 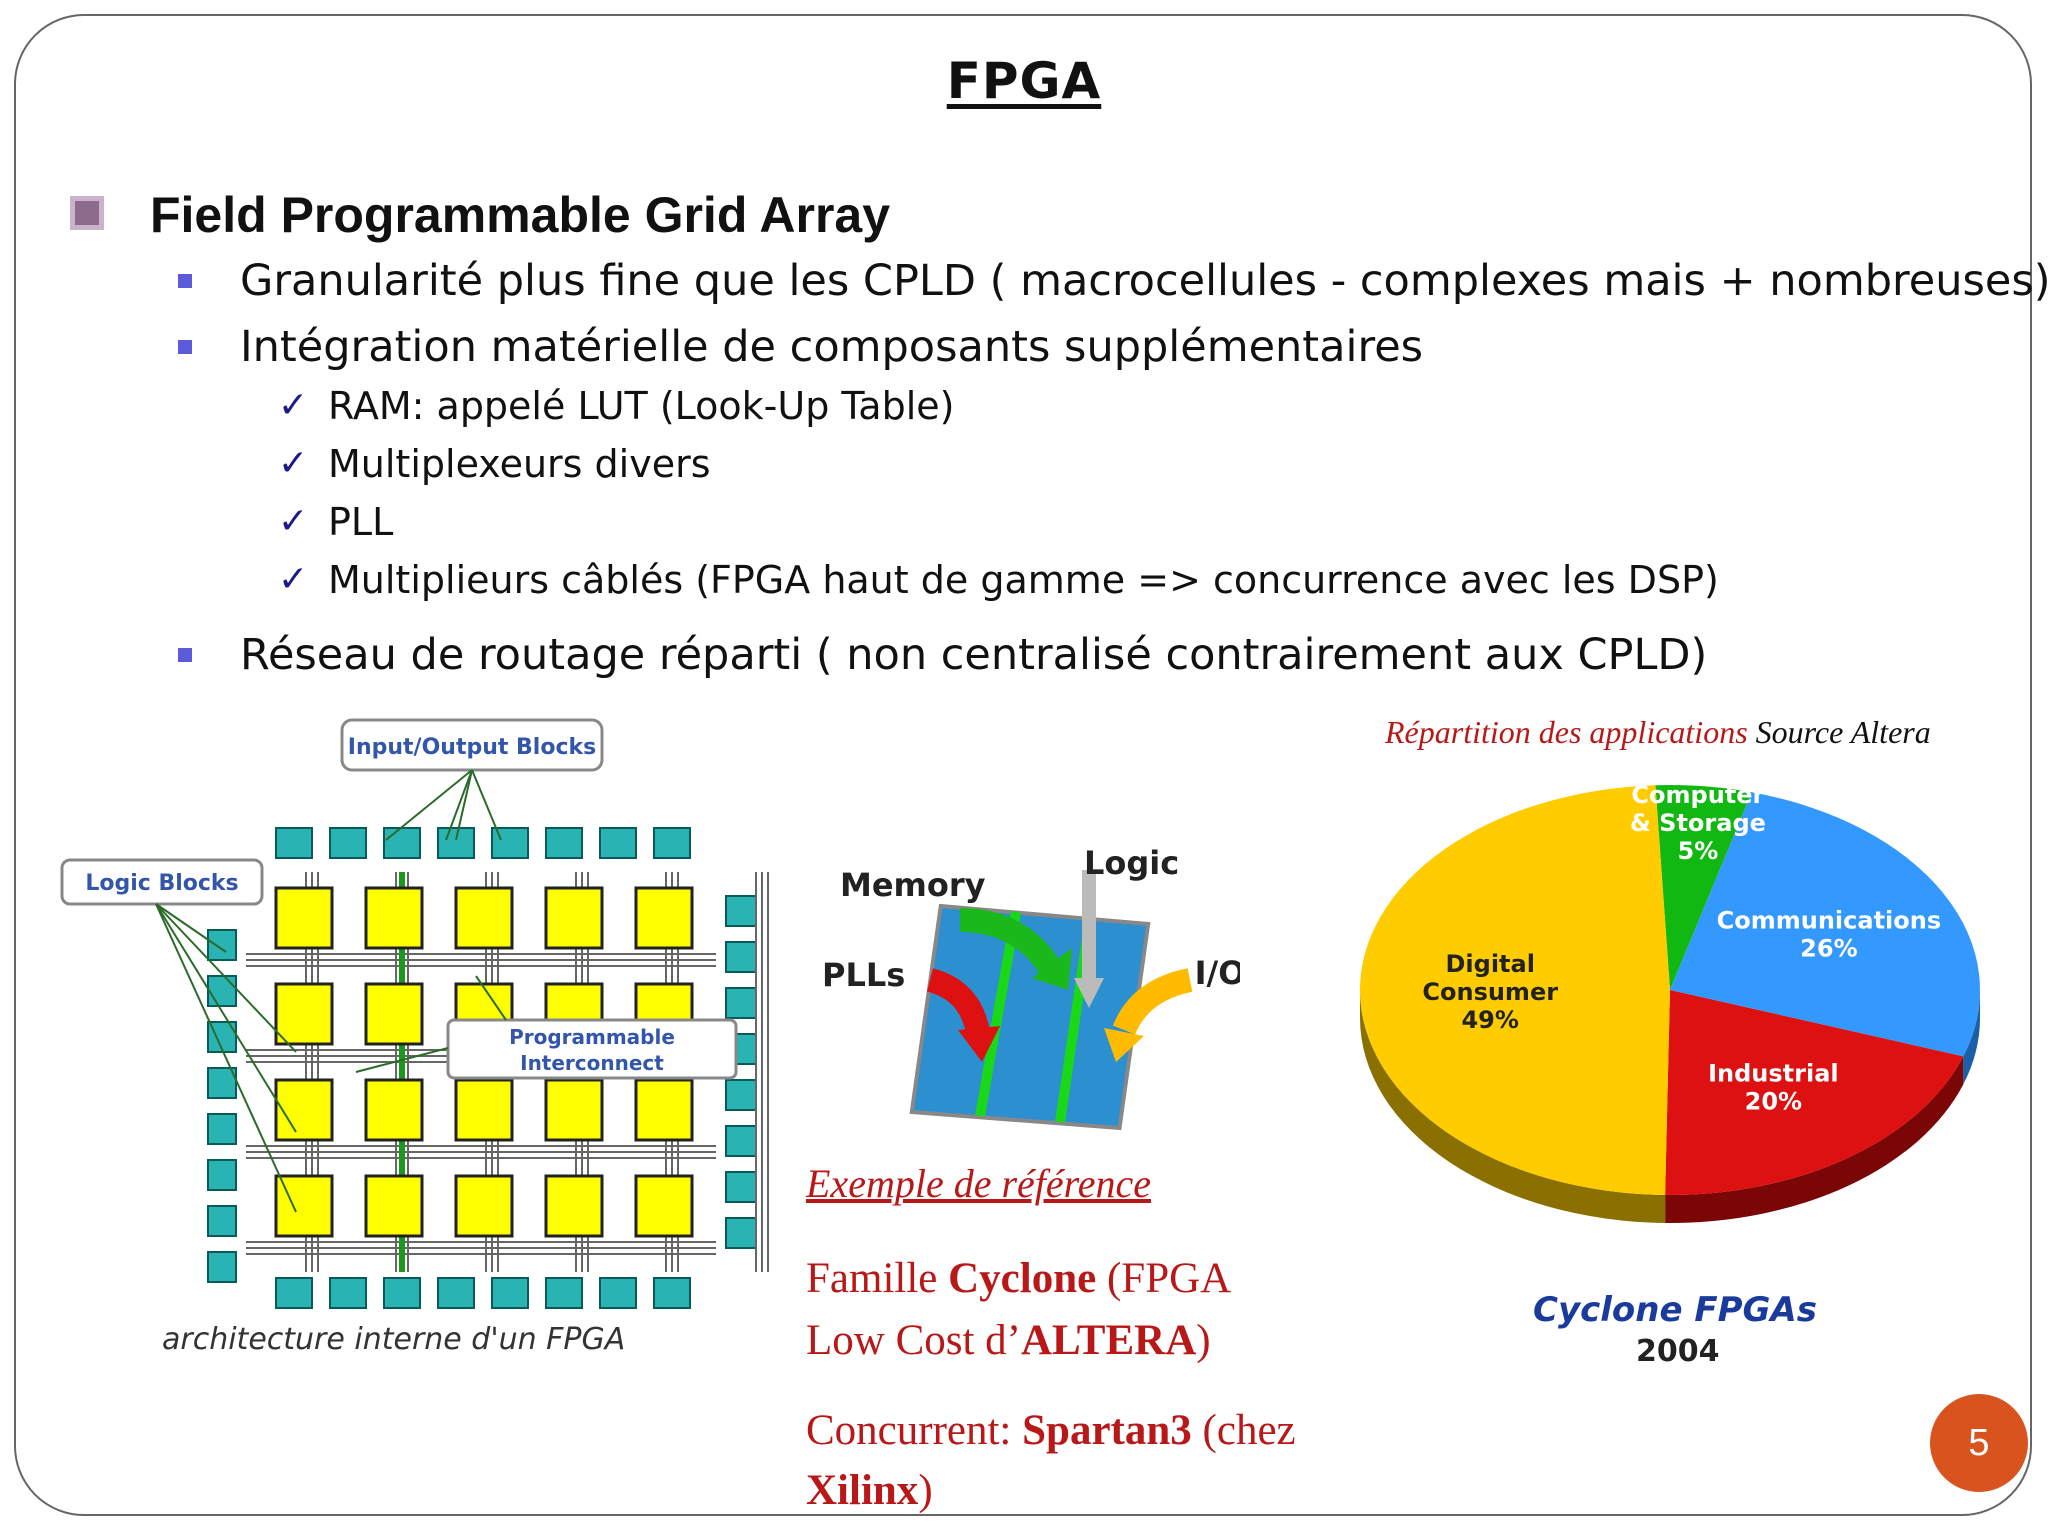 What do you see at coordinates (1828, 948) in the screenshot?
I see `pie-slice-label: 26%` at bounding box center [1828, 948].